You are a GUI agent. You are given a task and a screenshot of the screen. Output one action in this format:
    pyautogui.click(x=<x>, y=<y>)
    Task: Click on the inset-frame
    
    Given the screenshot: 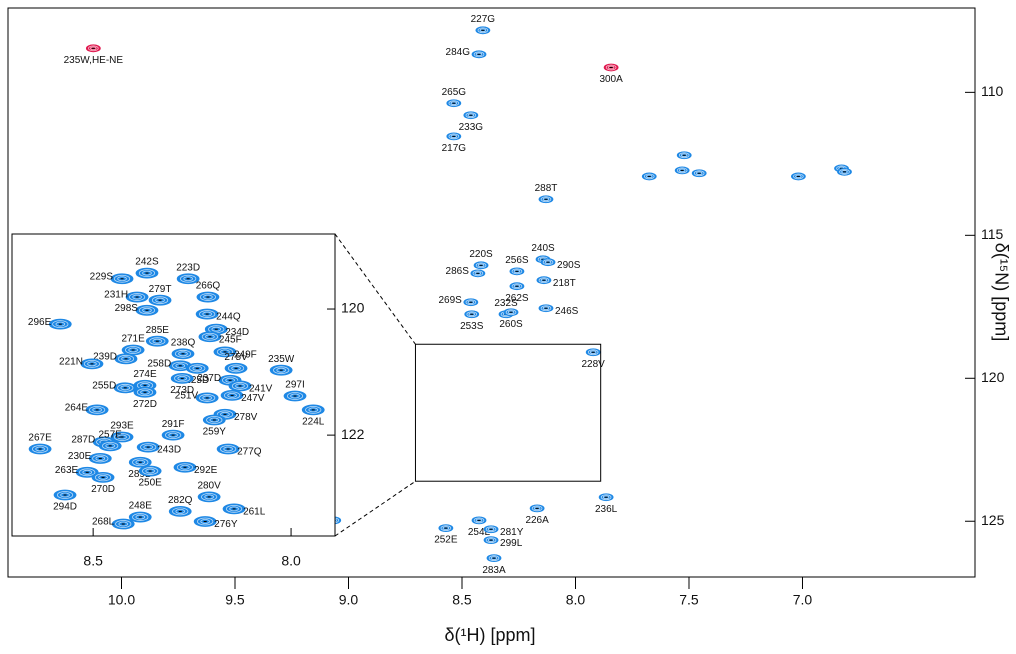 What is the action you would take?
    pyautogui.click(x=173, y=385)
    